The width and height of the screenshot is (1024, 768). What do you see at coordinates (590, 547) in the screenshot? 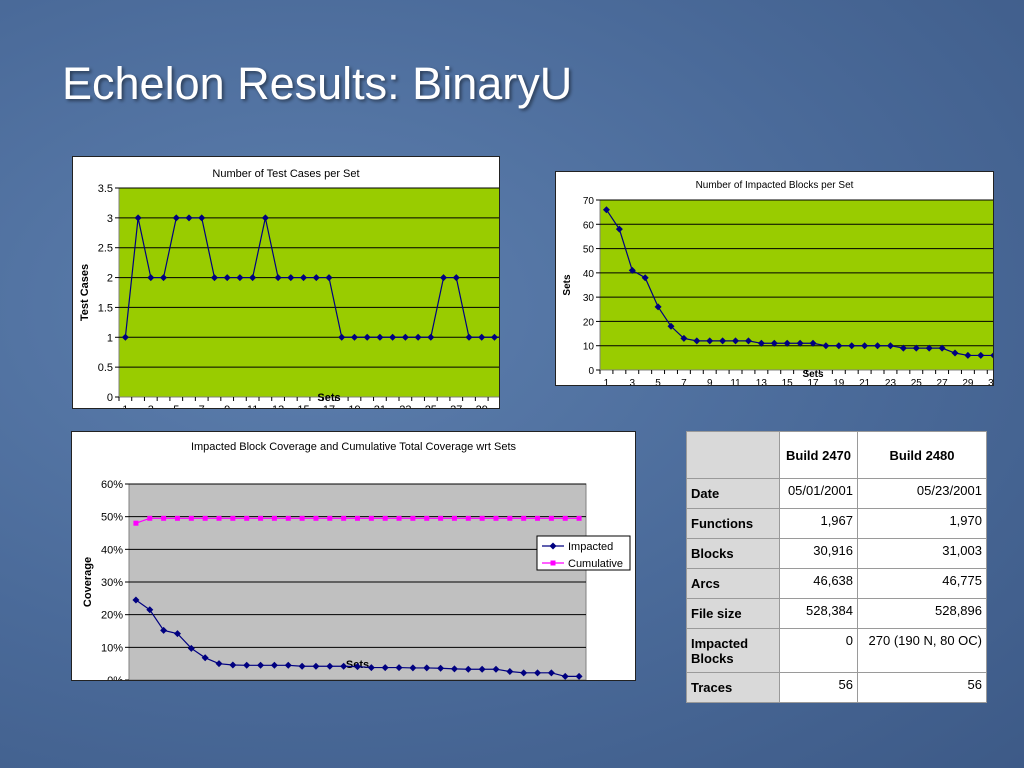
I see `legend-entry-impacted: Impacted` at bounding box center [590, 547].